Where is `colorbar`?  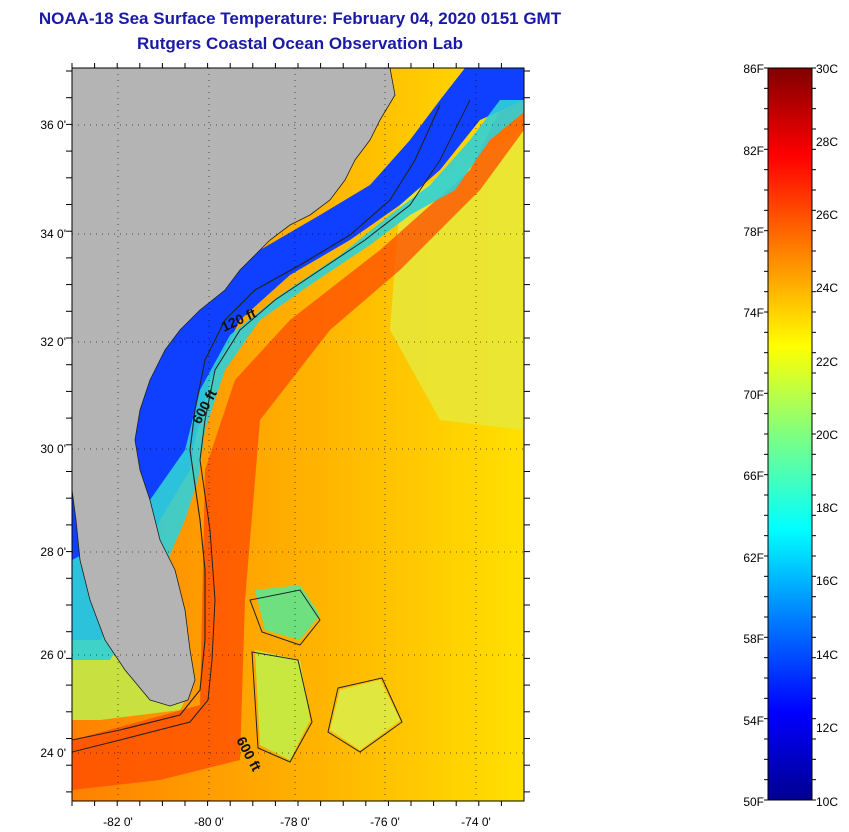
colorbar is located at coordinates (790, 434).